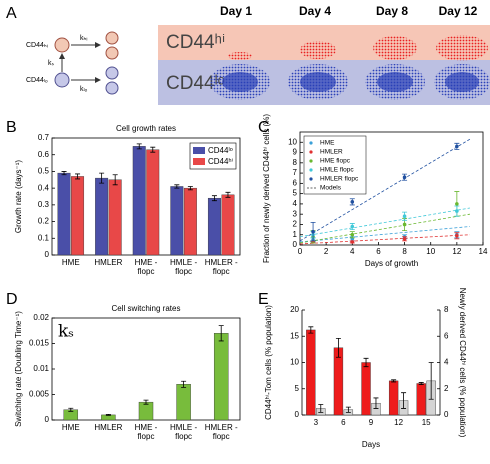 The image size is (490, 464). What do you see at coordinates (294, 335) in the screenshot?
I see `y-tick-label: 15` at bounding box center [294, 335].